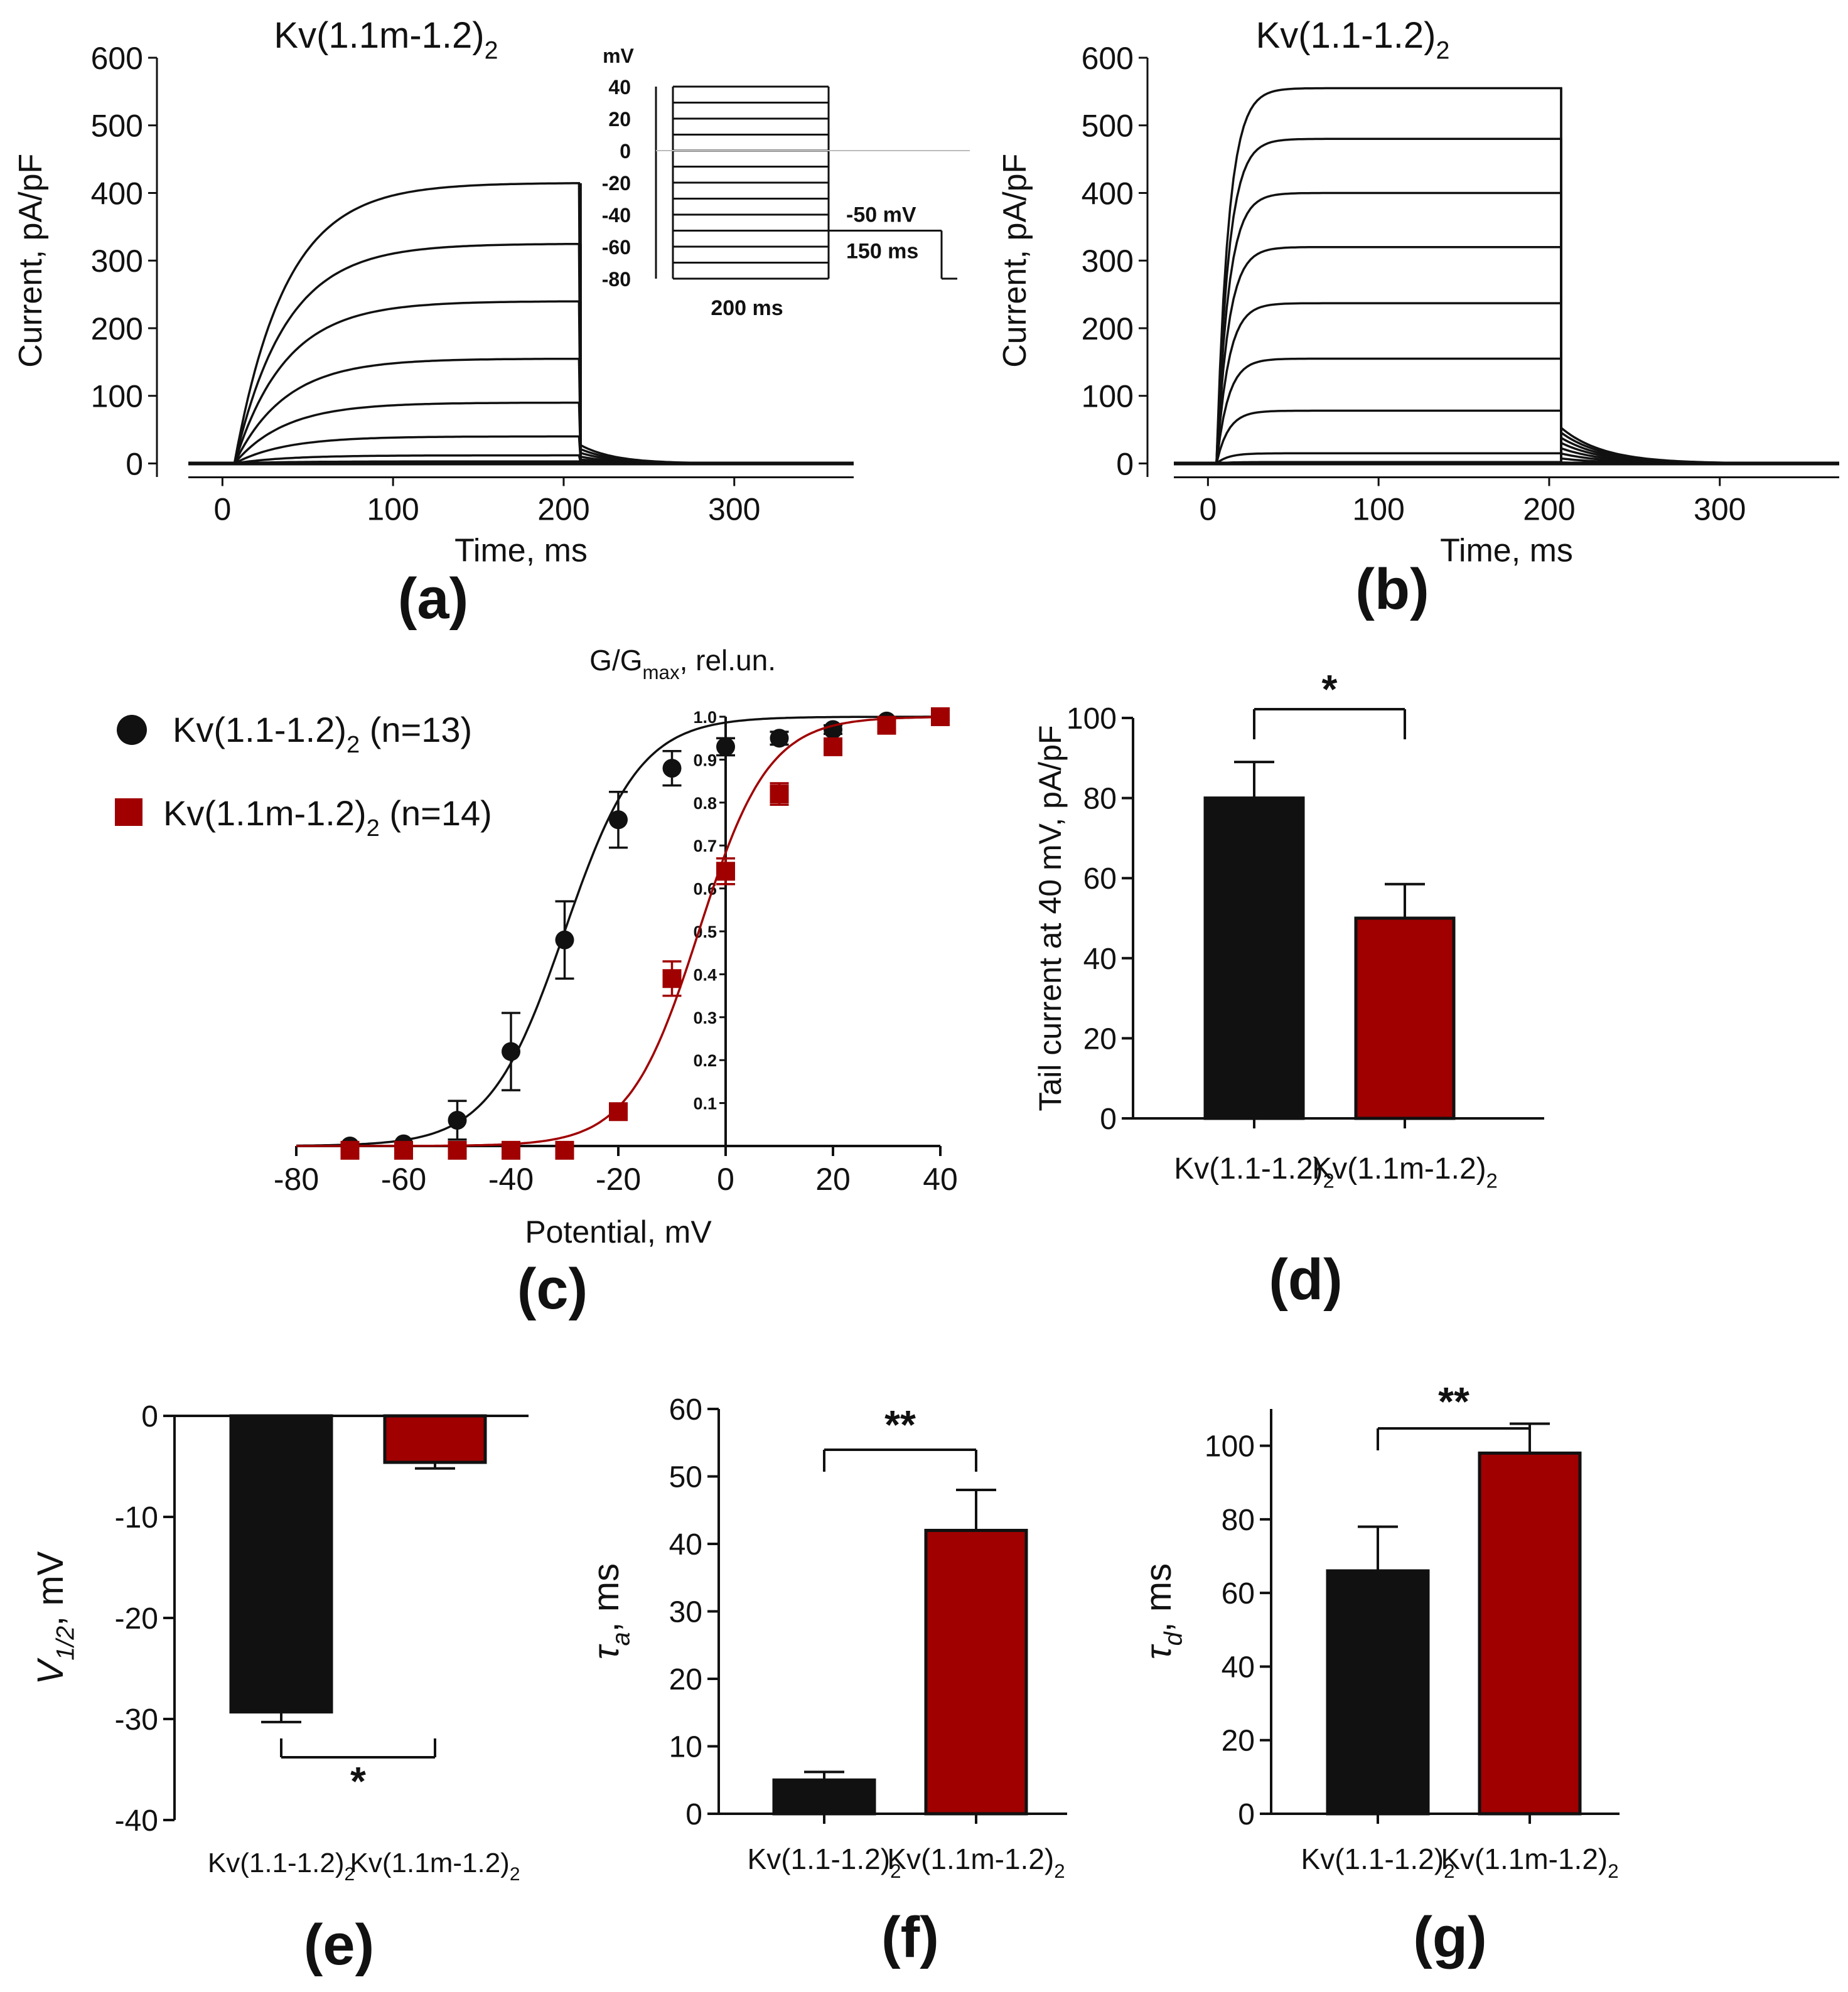 The height and width of the screenshot is (1992, 1848). I want to click on panel-label: (b), so click(1392, 589).